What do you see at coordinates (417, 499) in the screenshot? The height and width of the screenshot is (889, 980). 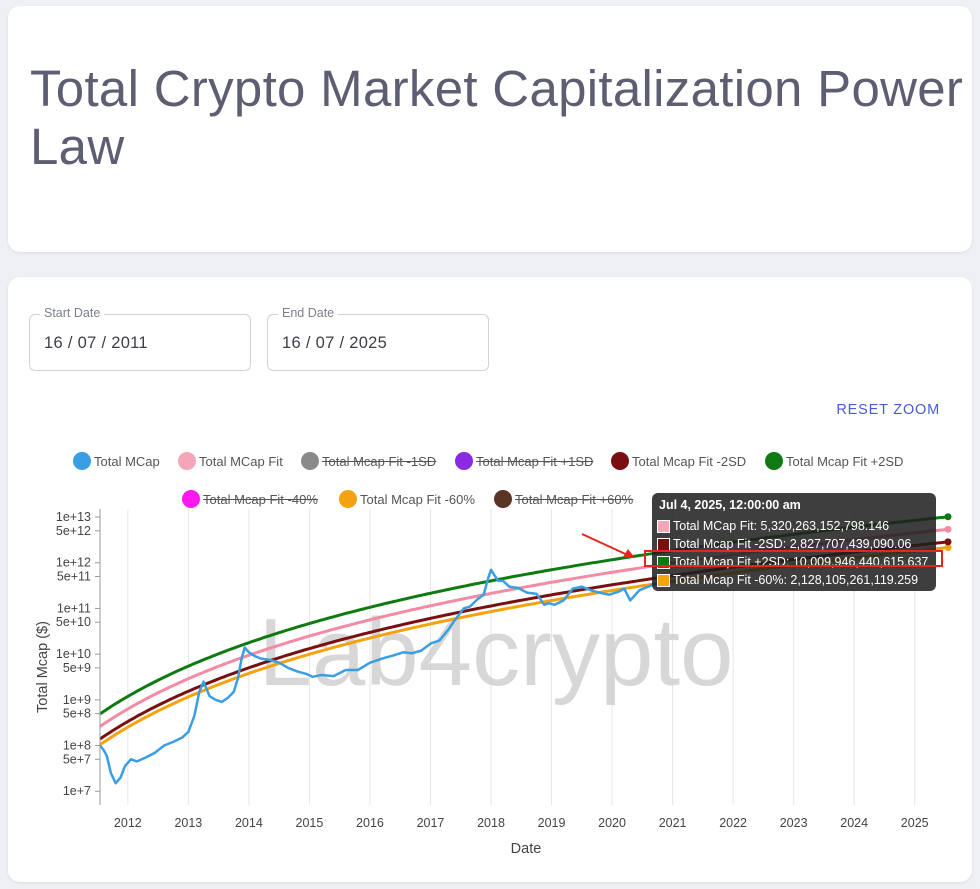 I see `legend-label: Total Mcap Fit -60%` at bounding box center [417, 499].